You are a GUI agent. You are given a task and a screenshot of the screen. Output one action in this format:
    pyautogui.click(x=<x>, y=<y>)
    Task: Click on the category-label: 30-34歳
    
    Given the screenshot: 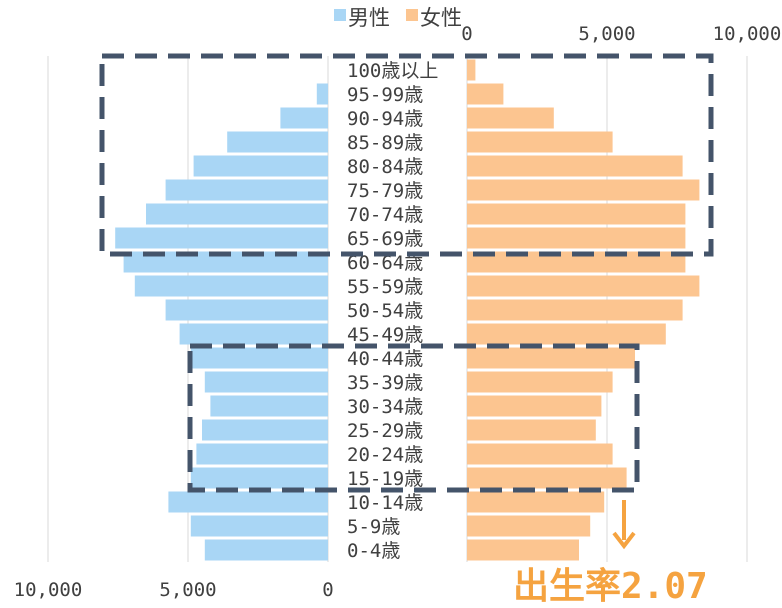 What is the action you would take?
    pyautogui.click(x=385, y=407)
    